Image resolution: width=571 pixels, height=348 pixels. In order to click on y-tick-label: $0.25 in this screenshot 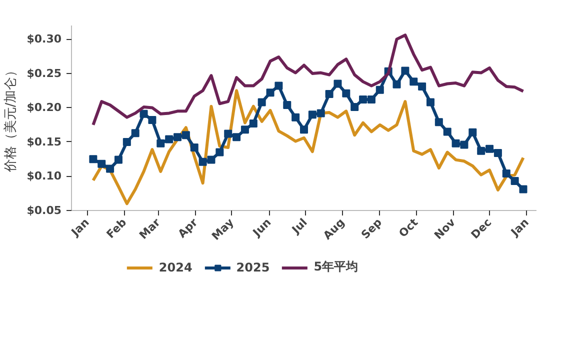, I will do `click(44, 73)`.